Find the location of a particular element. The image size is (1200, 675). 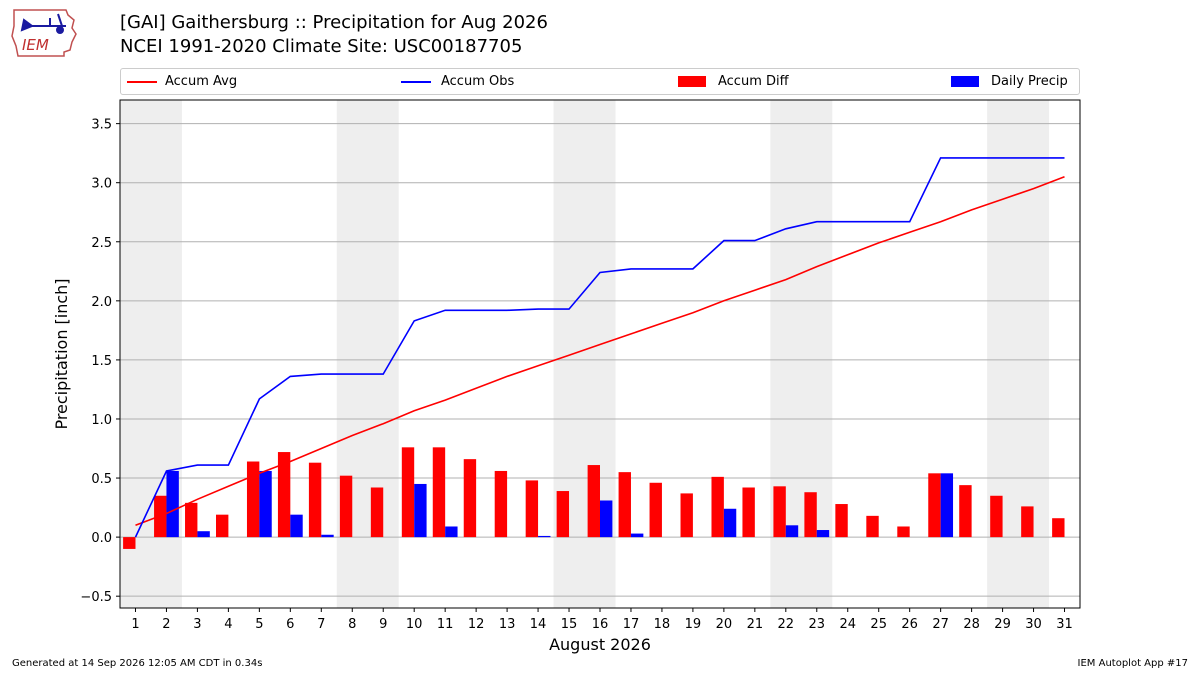

x-tick-label: 26 is located at coordinates (909, 624).